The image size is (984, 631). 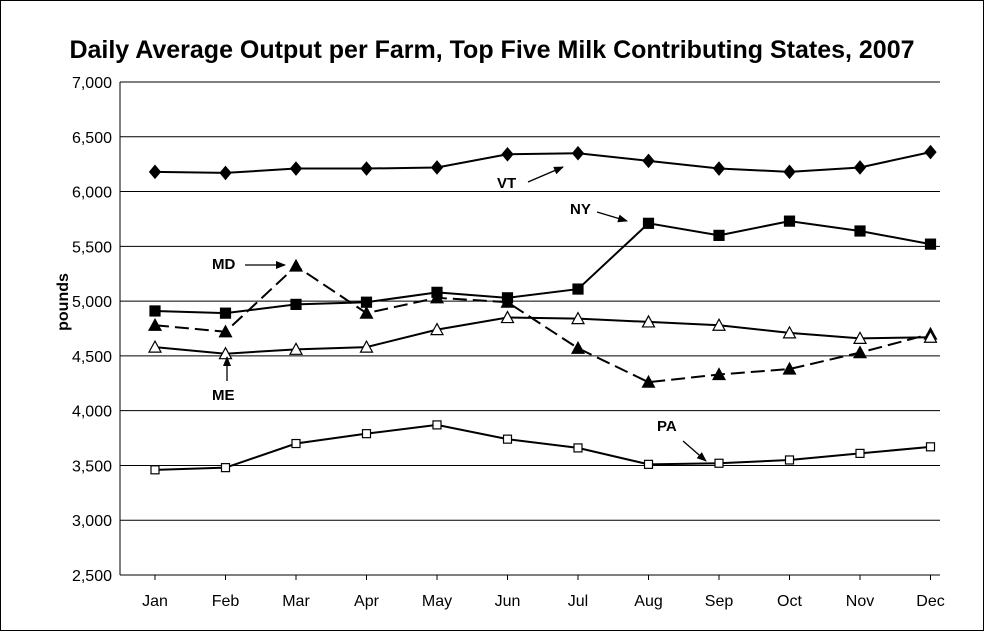 What do you see at coordinates (437, 601) in the screenshot?
I see `x-tick-label: May` at bounding box center [437, 601].